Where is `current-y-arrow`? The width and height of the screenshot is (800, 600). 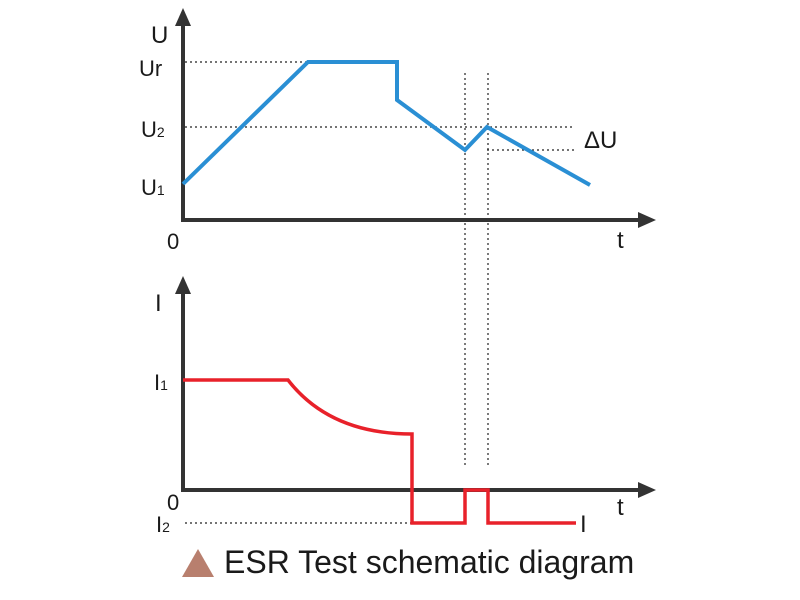
current-y-arrow is located at coordinates (183, 285).